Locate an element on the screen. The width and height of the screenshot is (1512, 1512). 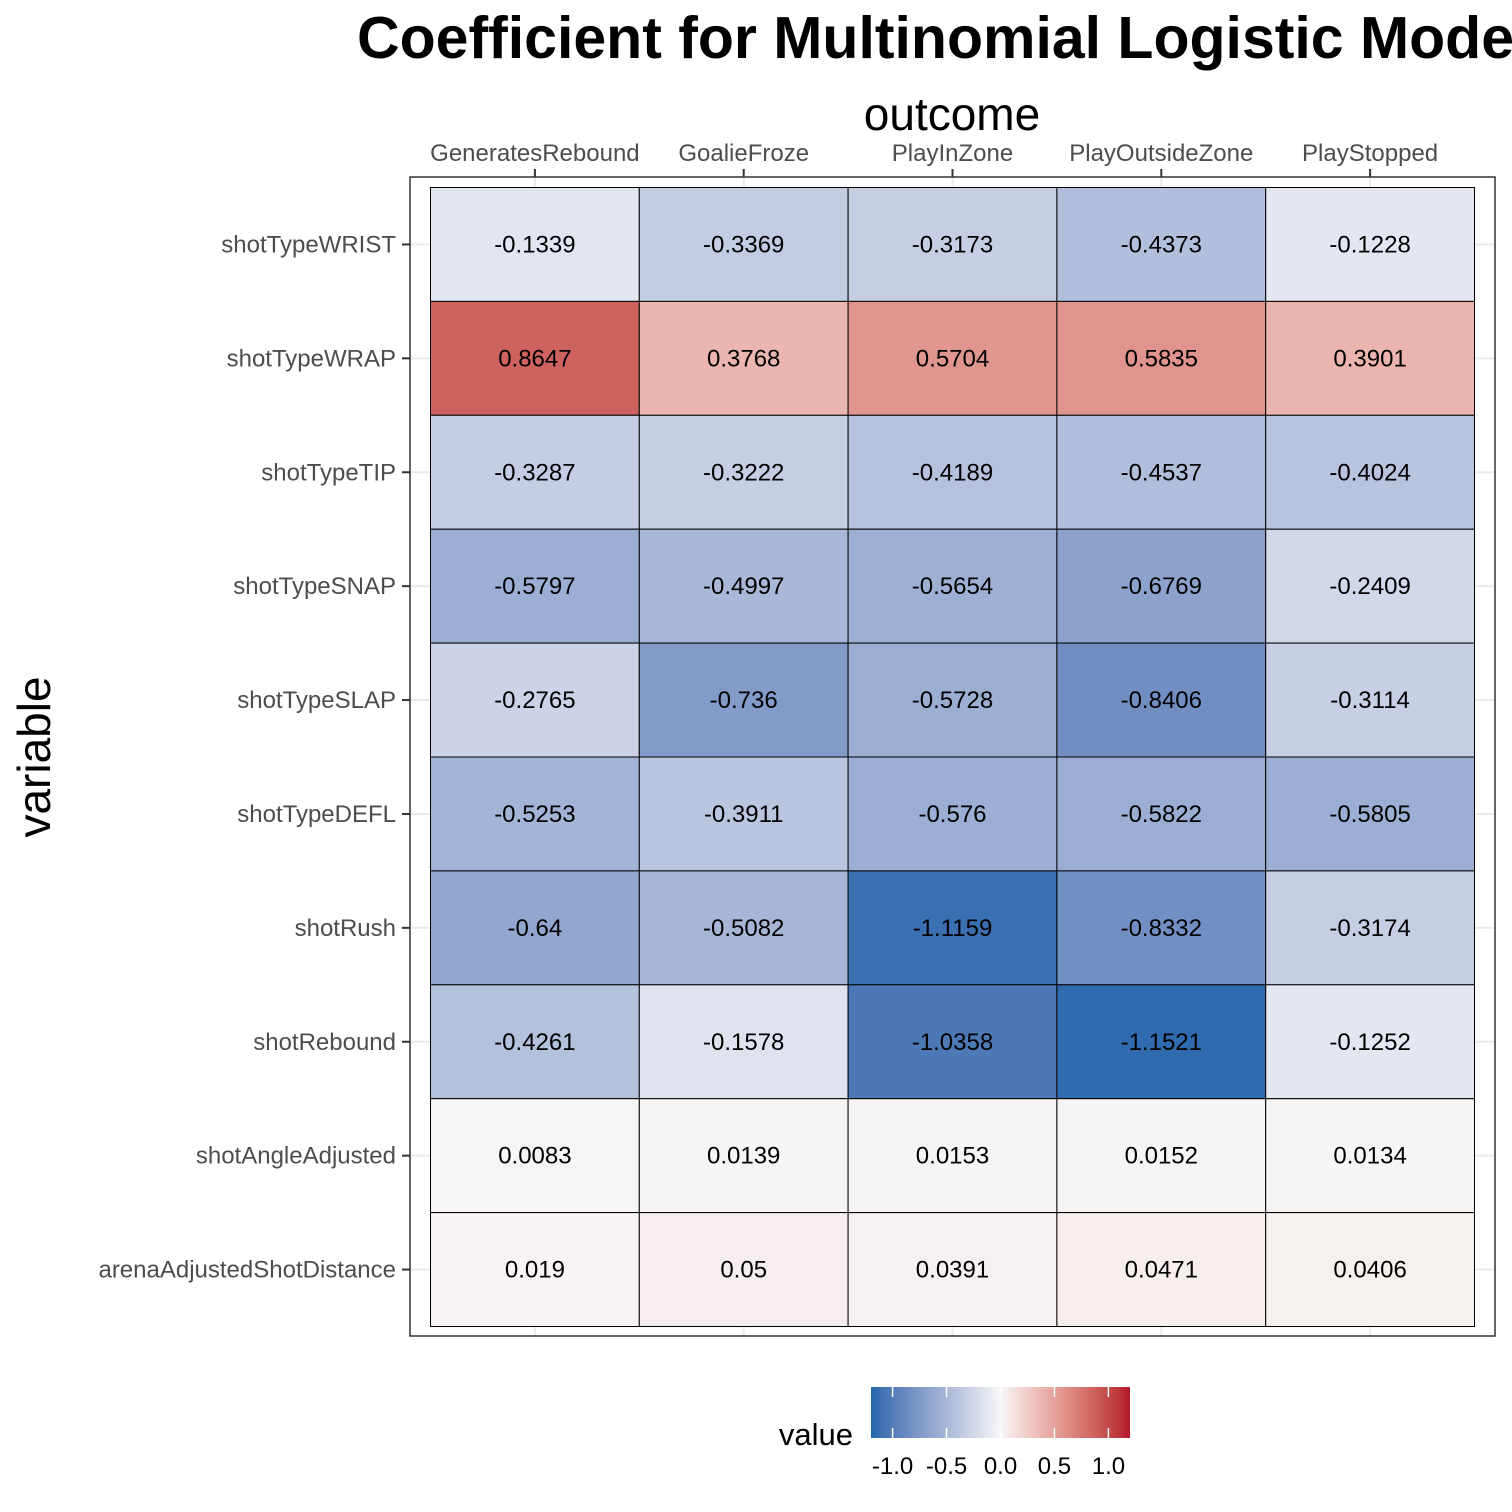
cell-value-label: -0.4537 is located at coordinates (1161, 472).